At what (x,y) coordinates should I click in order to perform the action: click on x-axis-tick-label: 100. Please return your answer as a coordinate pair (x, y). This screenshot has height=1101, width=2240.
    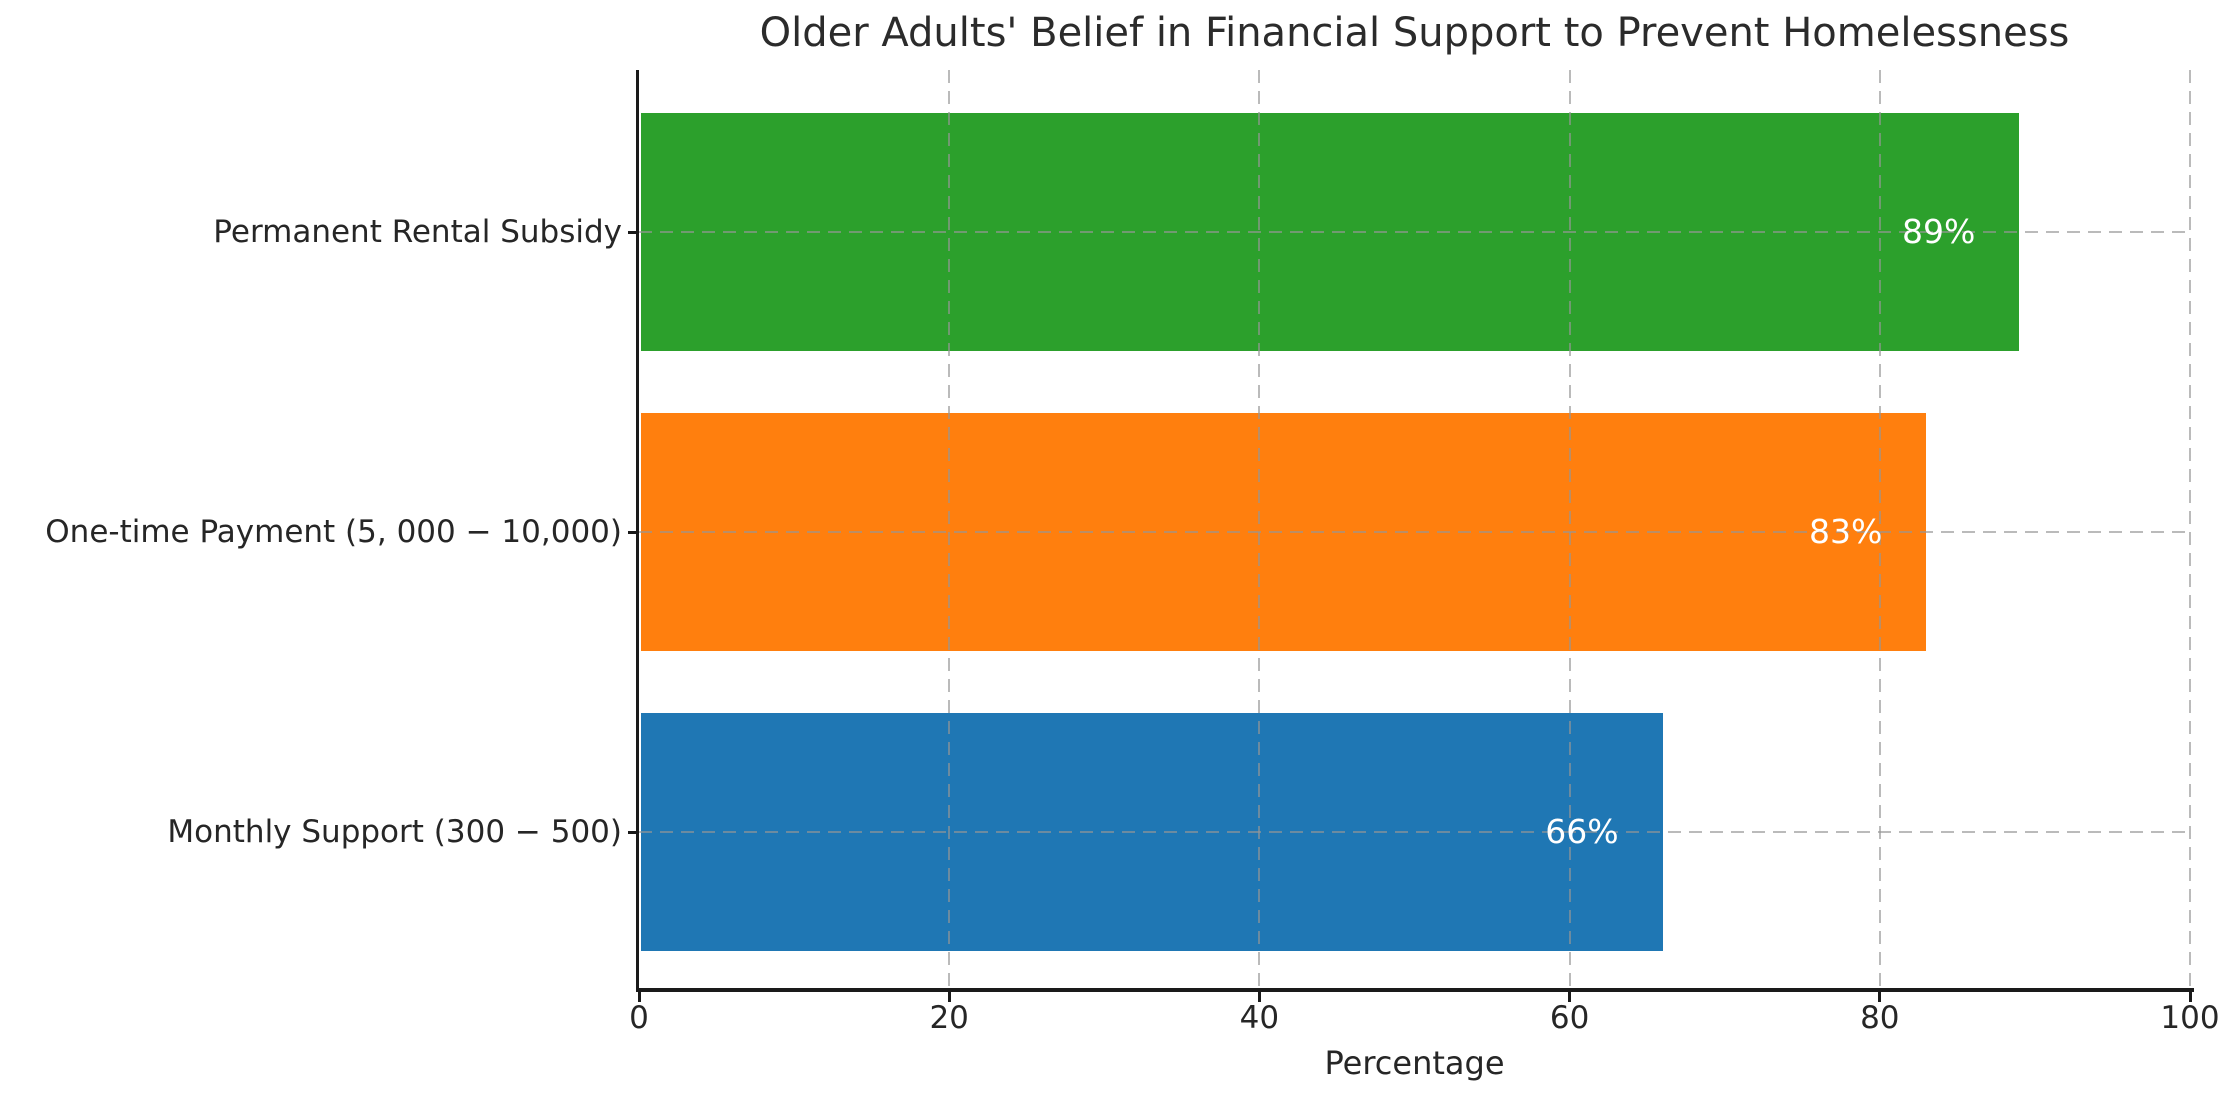
    Looking at the image, I should click on (2190, 1018).